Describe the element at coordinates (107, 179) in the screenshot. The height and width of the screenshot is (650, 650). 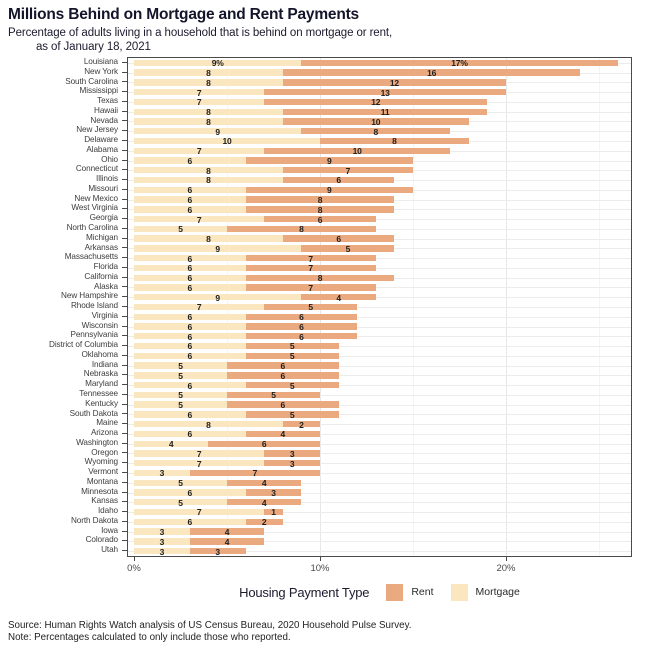
I see `category-label: Illinois` at that location.